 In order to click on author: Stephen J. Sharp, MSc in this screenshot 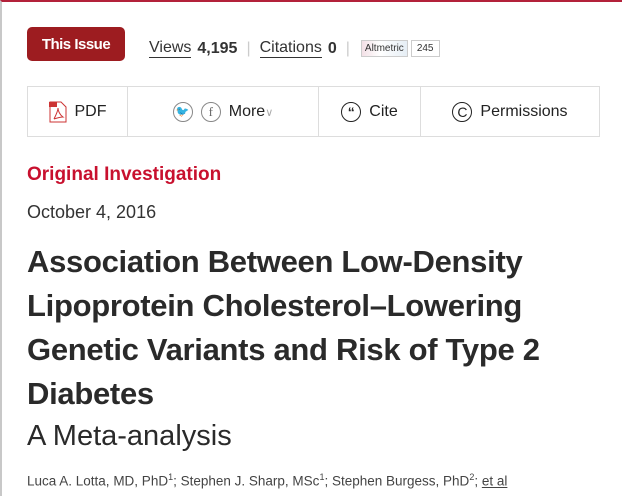, I will do `click(250, 481)`.